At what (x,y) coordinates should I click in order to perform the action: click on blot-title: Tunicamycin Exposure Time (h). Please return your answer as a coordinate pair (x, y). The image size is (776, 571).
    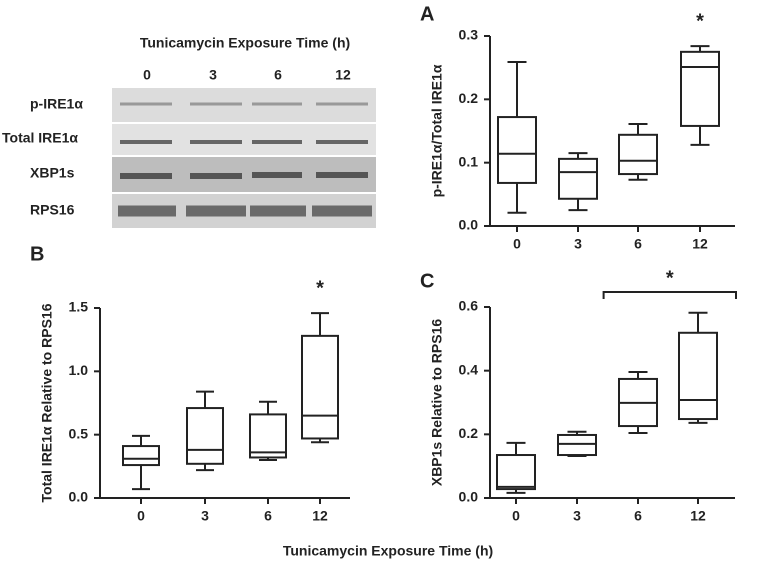
    Looking at the image, I should click on (245, 43).